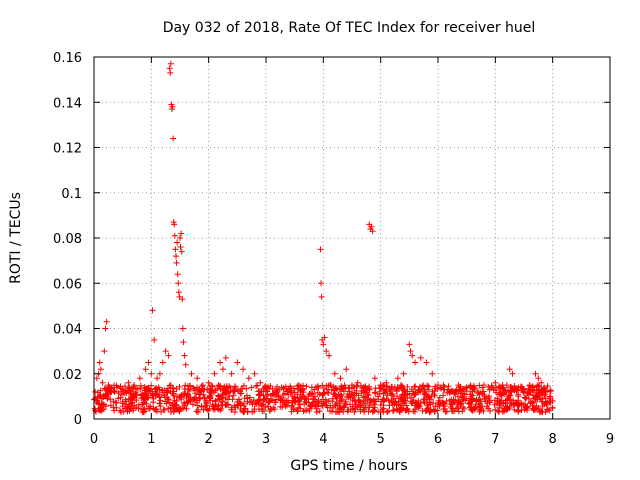 This screenshot has width=640, height=480. Describe the element at coordinates (266, 439) in the screenshot. I see `x-tick-label: 3` at that location.